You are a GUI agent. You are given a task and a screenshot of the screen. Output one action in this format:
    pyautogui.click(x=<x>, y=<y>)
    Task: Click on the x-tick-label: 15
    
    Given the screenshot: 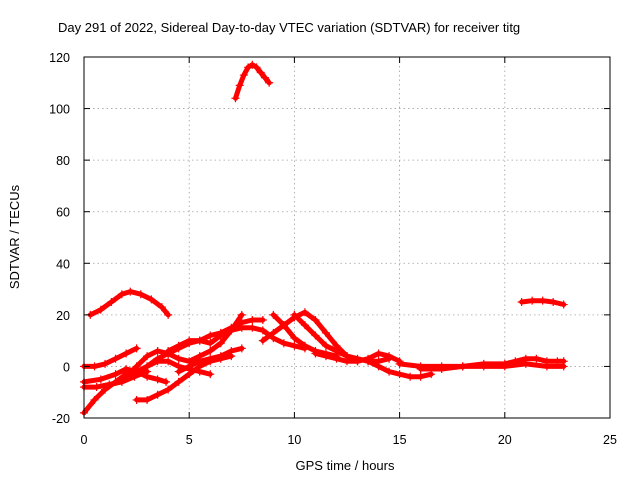 What is the action you would take?
    pyautogui.click(x=400, y=440)
    